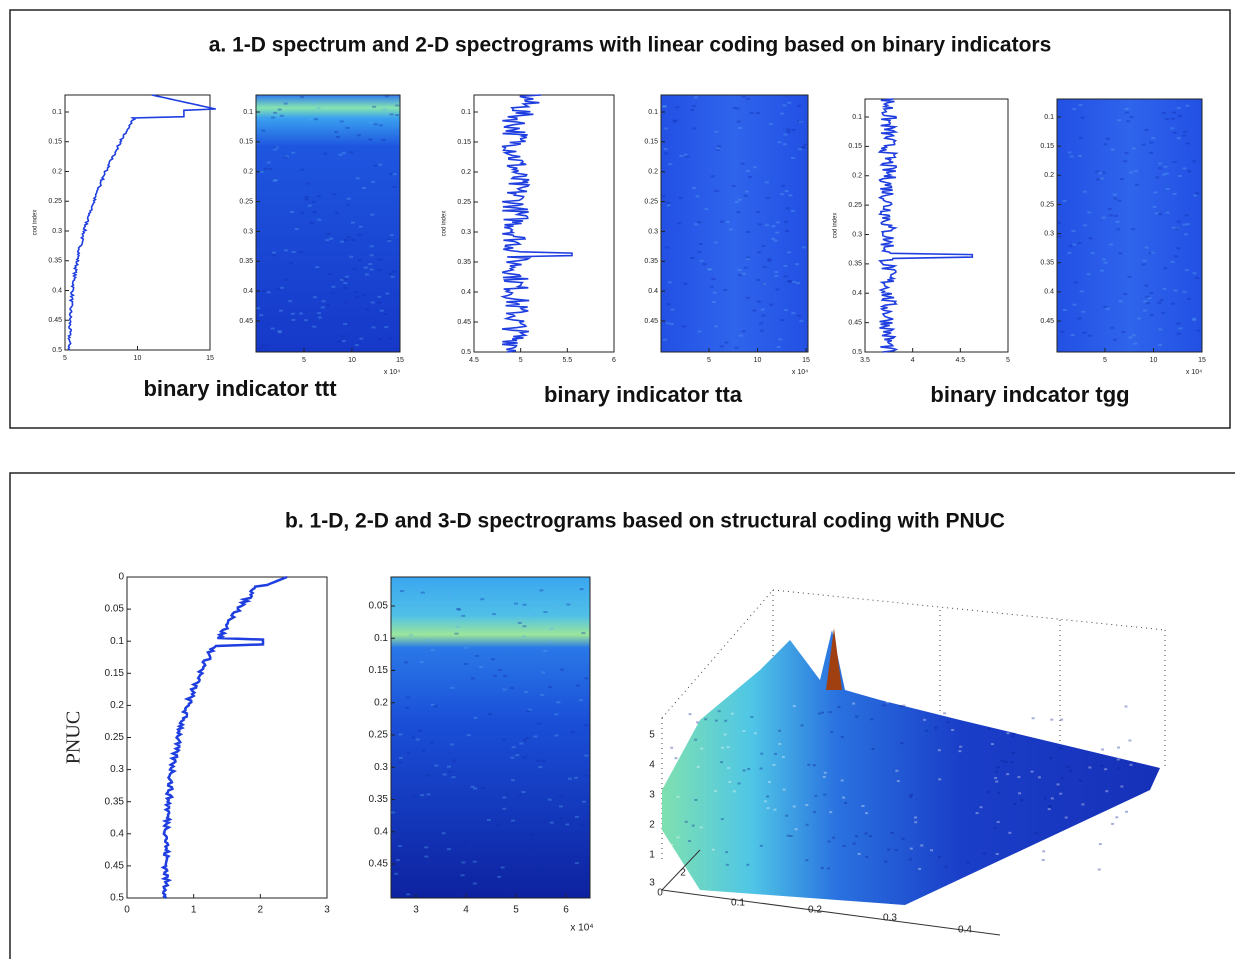  Describe the element at coordinates (379, 735) in the screenshot. I see `y-tick-label: 0.25` at that location.